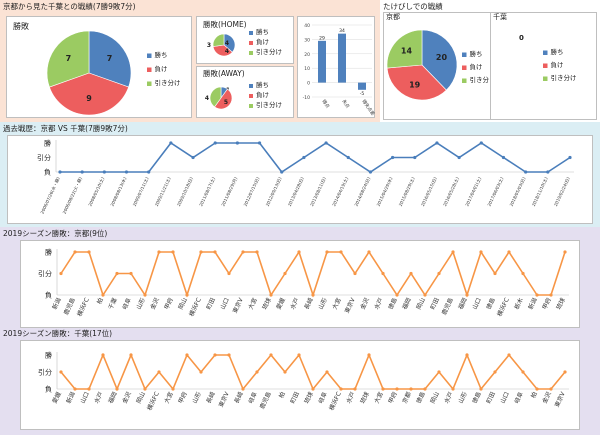 This screenshot has width=600, height=435. Describe the element at coordinates (185, 191) in the screenshot. I see `history-x-label-6: 2009/10/18(日)` at that location.